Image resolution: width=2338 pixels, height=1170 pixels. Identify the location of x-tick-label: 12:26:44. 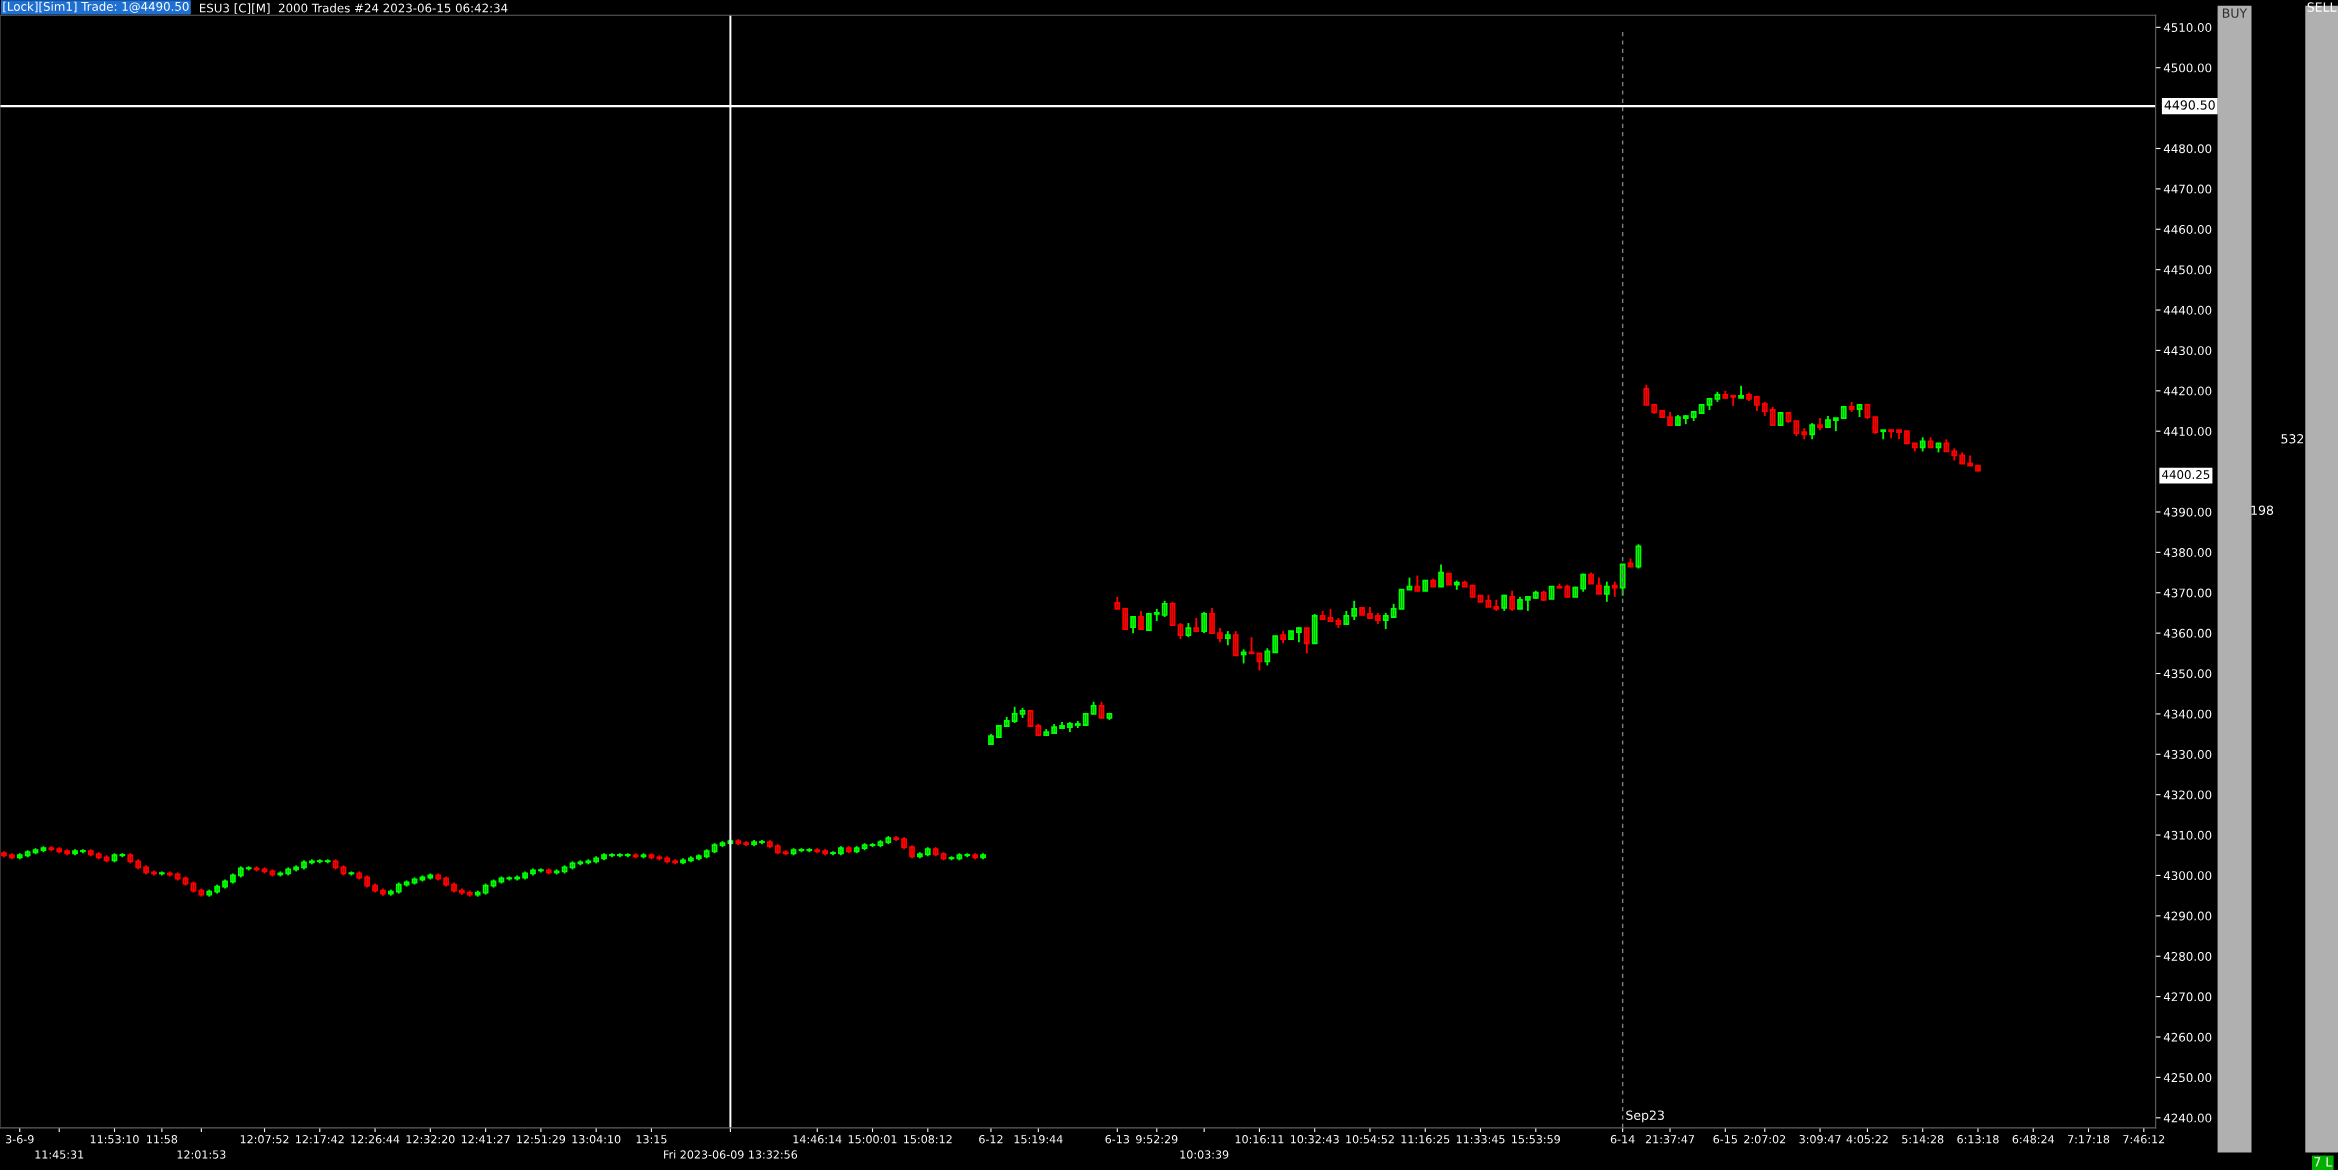
(375, 1139).